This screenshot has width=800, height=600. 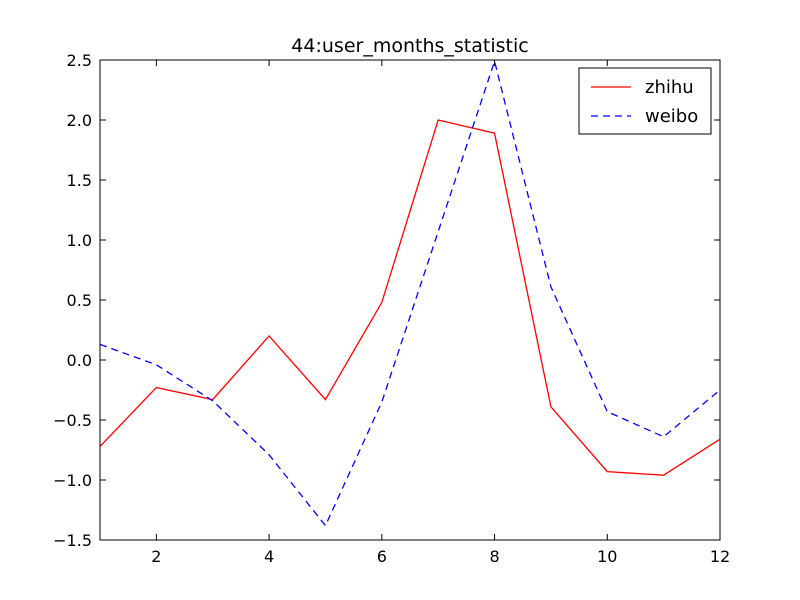 What do you see at coordinates (269, 556) in the screenshot?
I see `x-tick-label: 4` at bounding box center [269, 556].